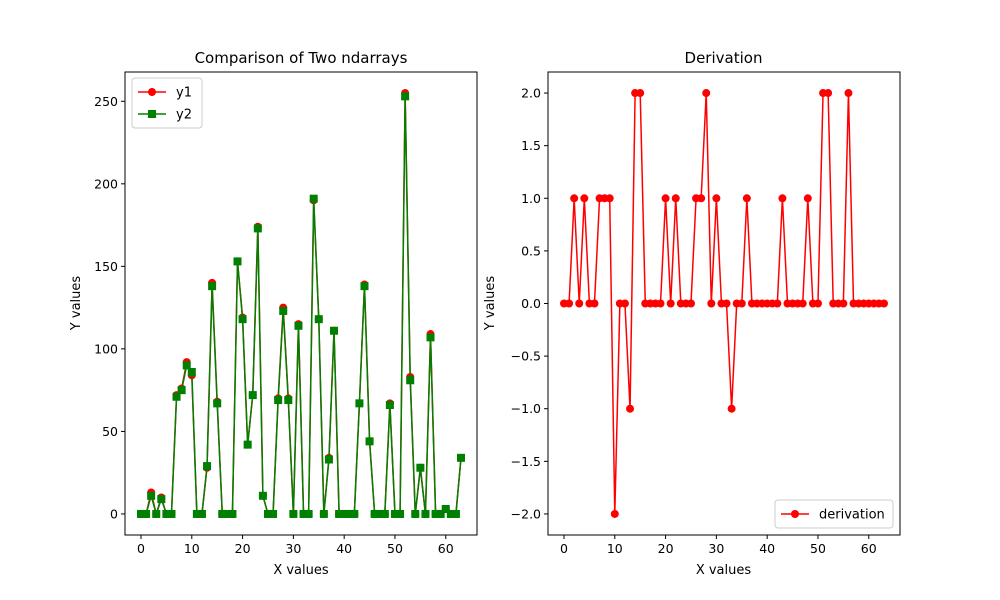  Describe the element at coordinates (526, 356) in the screenshot. I see `y-tick-label: −0.5` at that location.